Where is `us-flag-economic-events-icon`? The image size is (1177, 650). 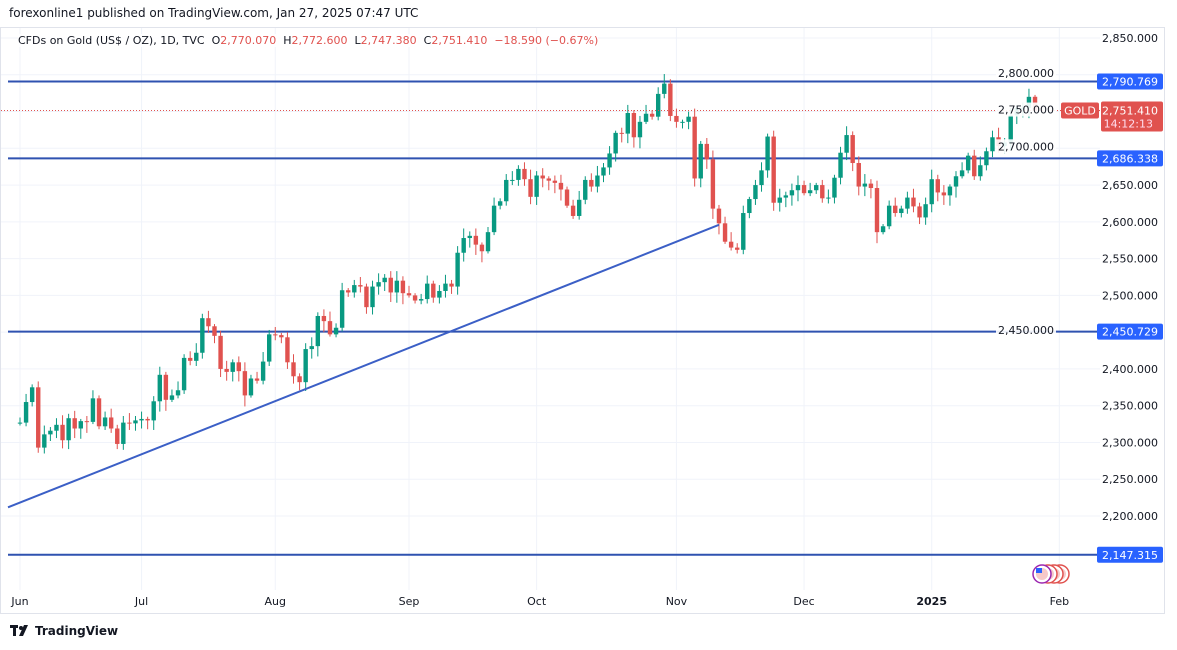 us-flag-economic-events-icon is located at coordinates (1051, 574).